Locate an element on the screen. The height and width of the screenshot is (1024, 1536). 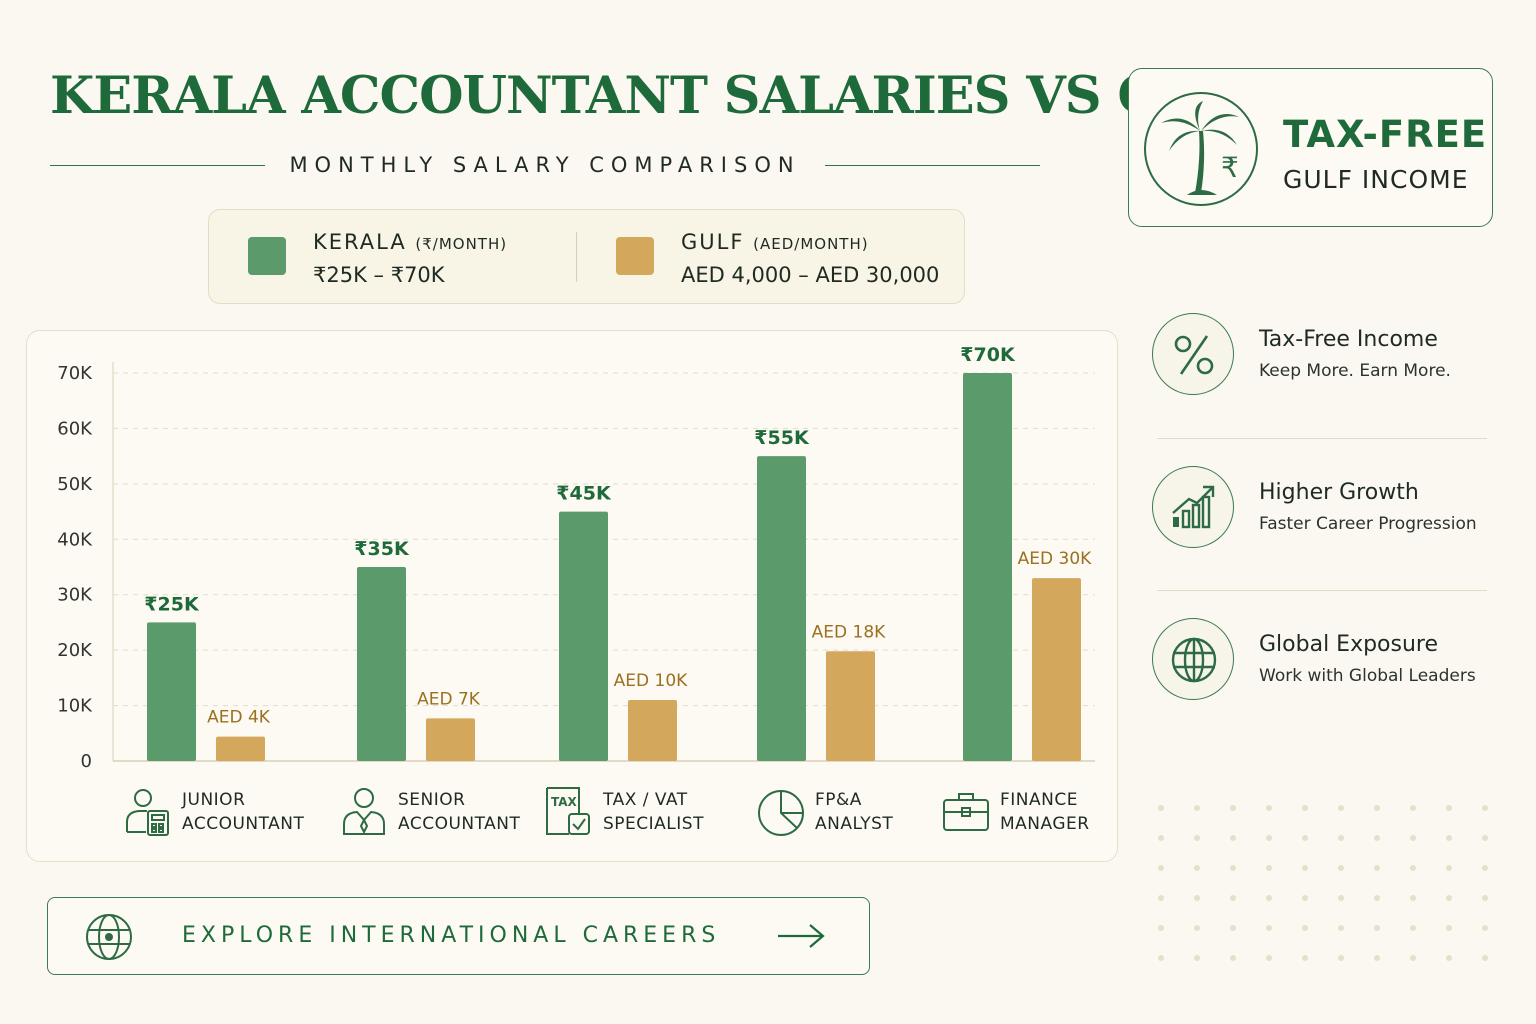
explore-careers-button: EXPLORE INTERNATIONAL CAREERS is located at coordinates (458, 936).